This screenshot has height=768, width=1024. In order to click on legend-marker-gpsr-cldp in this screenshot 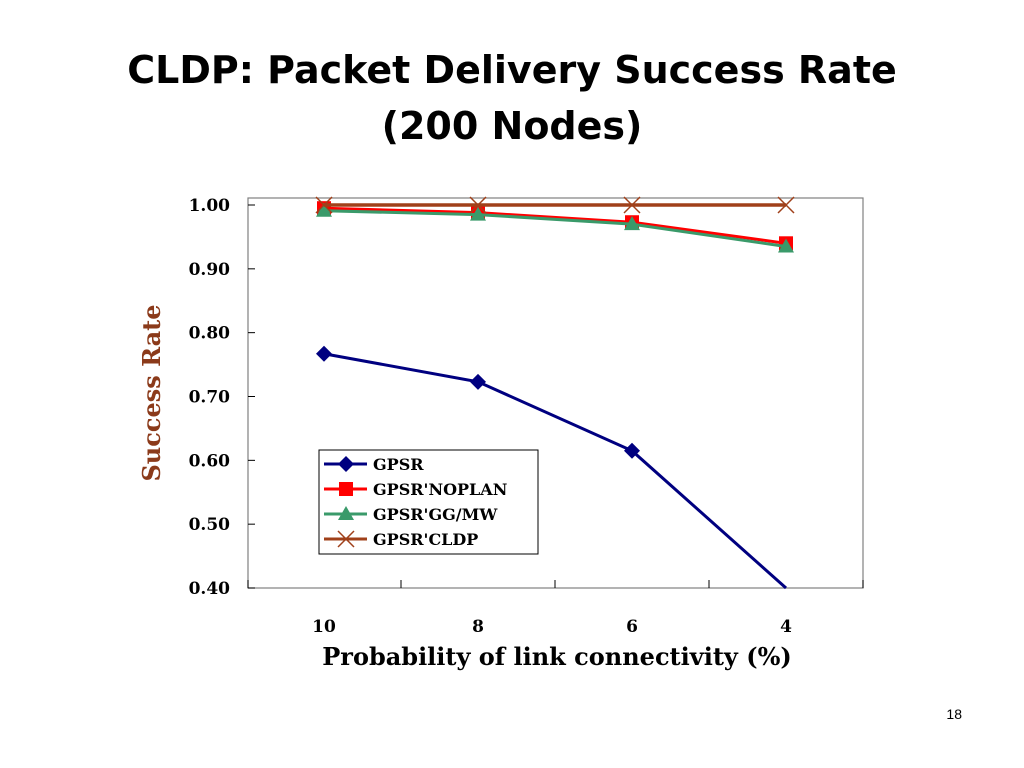, I will do `click(346, 539)`.